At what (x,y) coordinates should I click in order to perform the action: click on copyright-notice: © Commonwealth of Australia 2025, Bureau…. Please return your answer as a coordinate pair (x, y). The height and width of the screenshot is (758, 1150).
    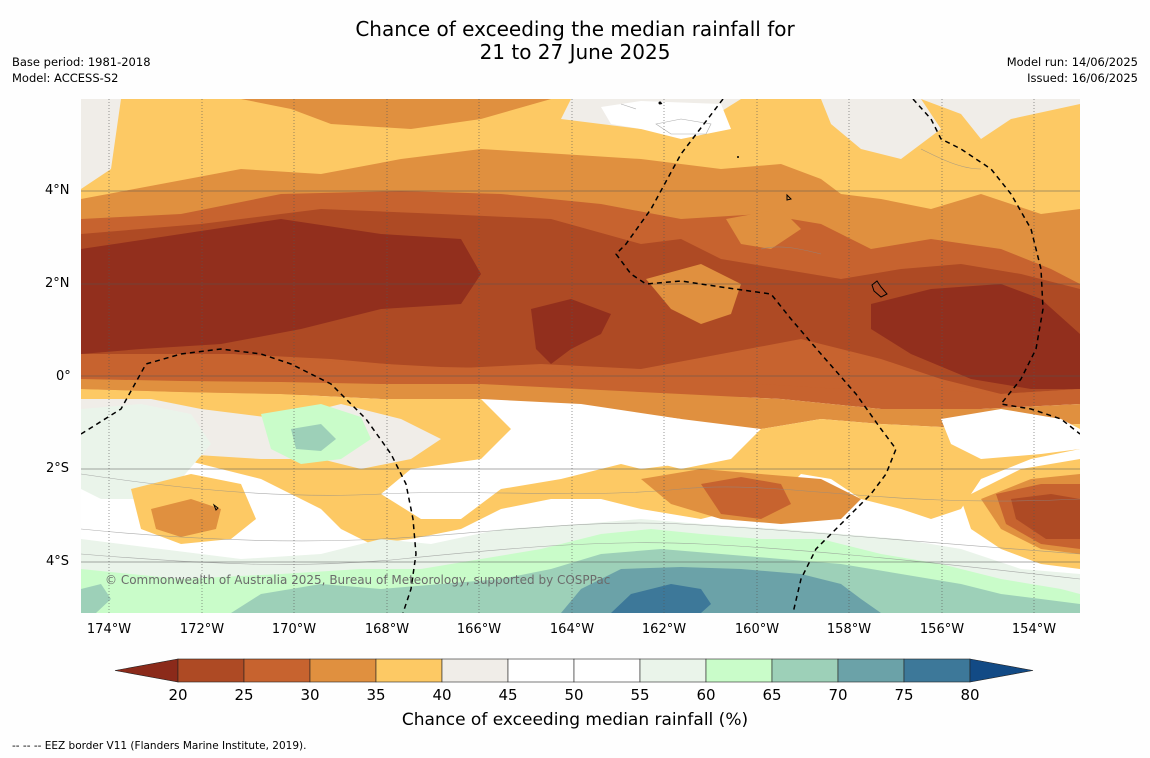
    Looking at the image, I should click on (358, 580).